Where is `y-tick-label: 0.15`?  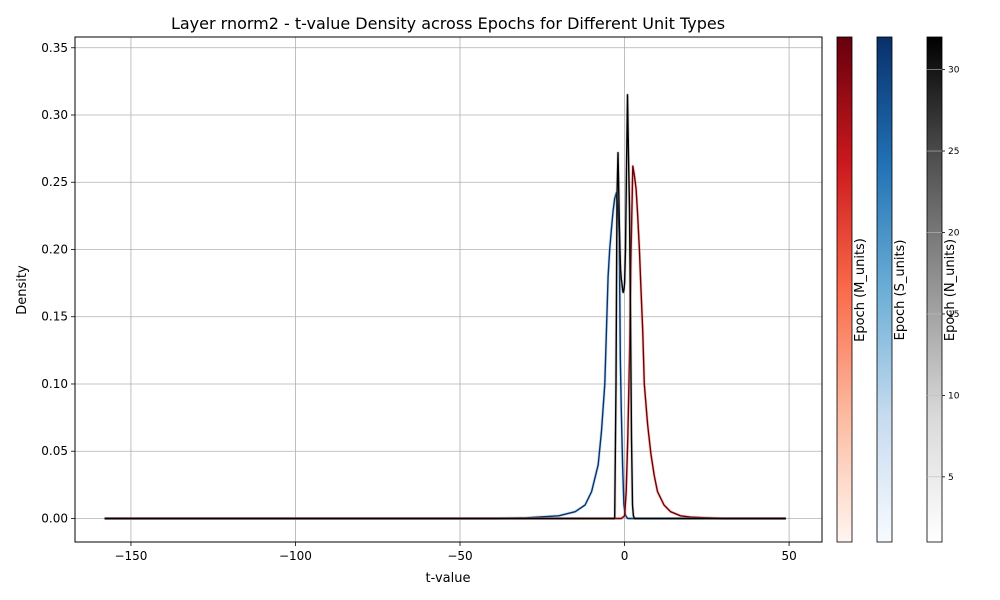
y-tick-label: 0.15 is located at coordinates (54, 317).